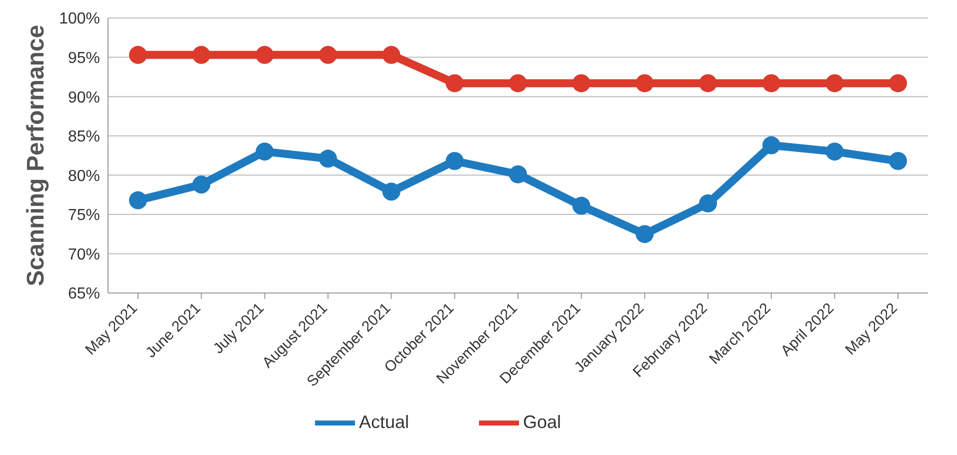 This screenshot has width=957, height=455. I want to click on y-axis-title: Scanning Performance, so click(36, 155).